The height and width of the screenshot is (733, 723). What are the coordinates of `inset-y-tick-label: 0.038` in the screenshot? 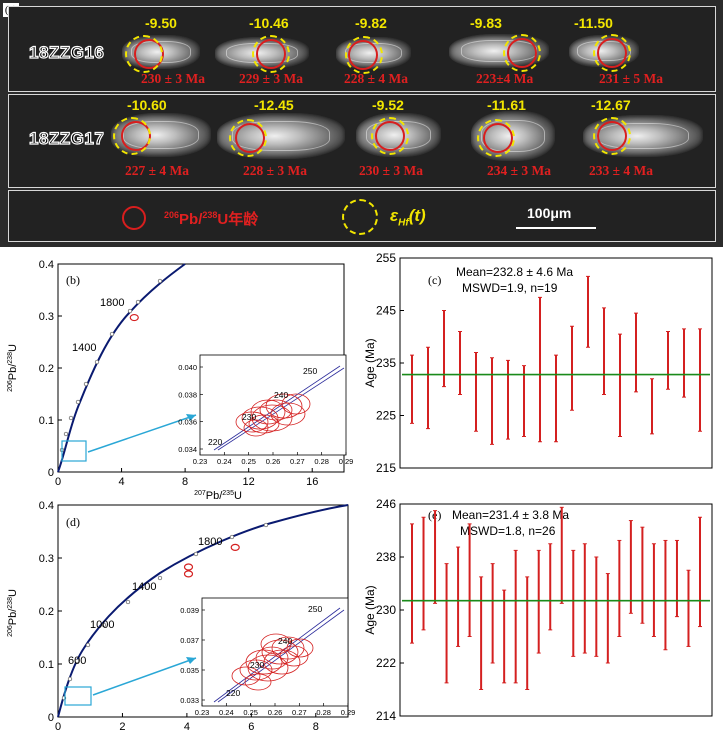 It's located at (187, 394).